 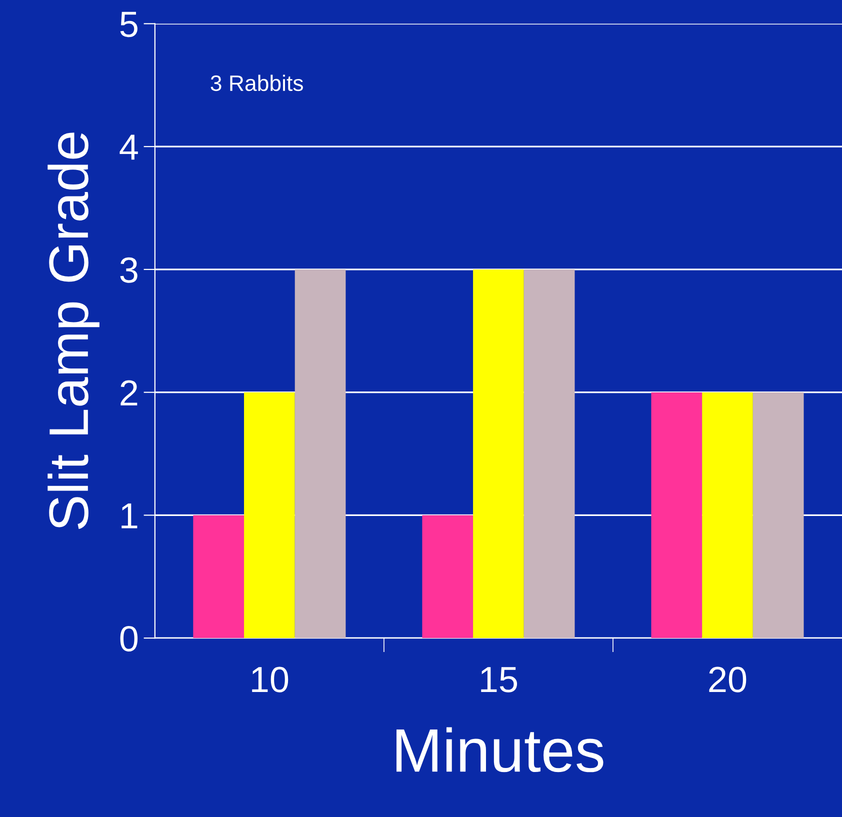 I want to click on y-tick-label: 4, so click(x=129, y=147).